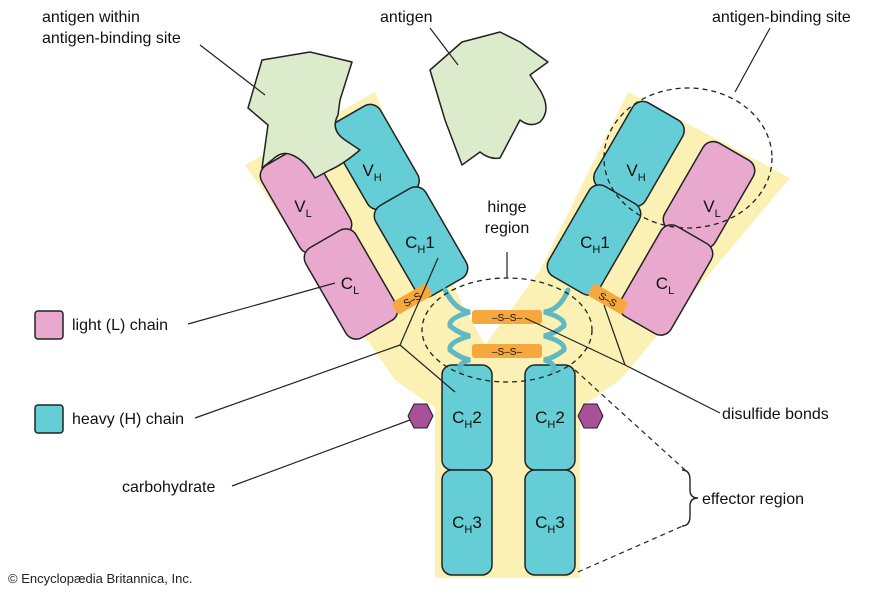 This screenshot has width=887, height=600. Describe the element at coordinates (297, 381) in the screenshot. I see `leader-heavy-chain-a` at that location.